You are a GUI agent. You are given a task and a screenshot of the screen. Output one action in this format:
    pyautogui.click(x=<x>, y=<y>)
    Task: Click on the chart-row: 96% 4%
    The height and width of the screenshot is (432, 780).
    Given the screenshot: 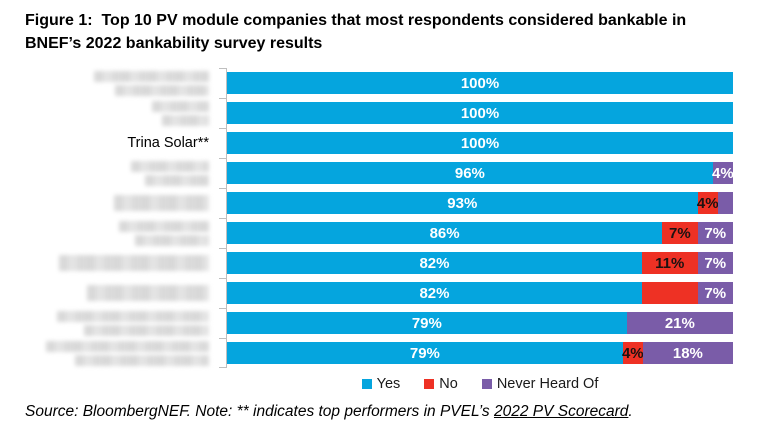 What is the action you would take?
    pyautogui.click(x=390, y=173)
    